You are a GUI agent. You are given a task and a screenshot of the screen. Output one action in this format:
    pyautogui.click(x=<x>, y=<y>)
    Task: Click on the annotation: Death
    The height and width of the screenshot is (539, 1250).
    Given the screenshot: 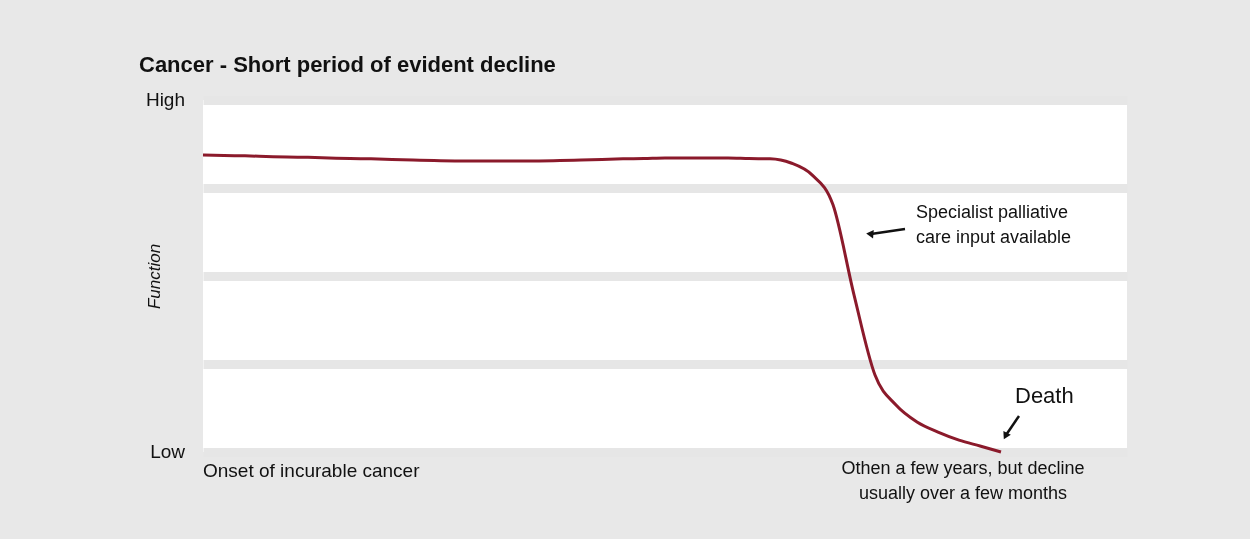 What is the action you would take?
    pyautogui.click(x=1044, y=395)
    